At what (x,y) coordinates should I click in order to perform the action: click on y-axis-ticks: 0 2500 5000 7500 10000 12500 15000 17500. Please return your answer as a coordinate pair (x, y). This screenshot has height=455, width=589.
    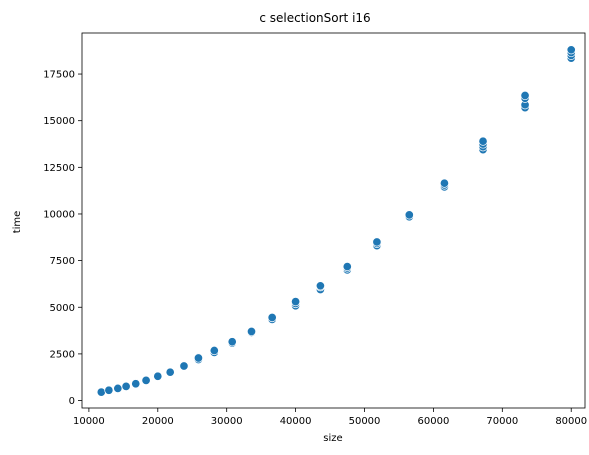
    Looking at the image, I should click on (62, 238).